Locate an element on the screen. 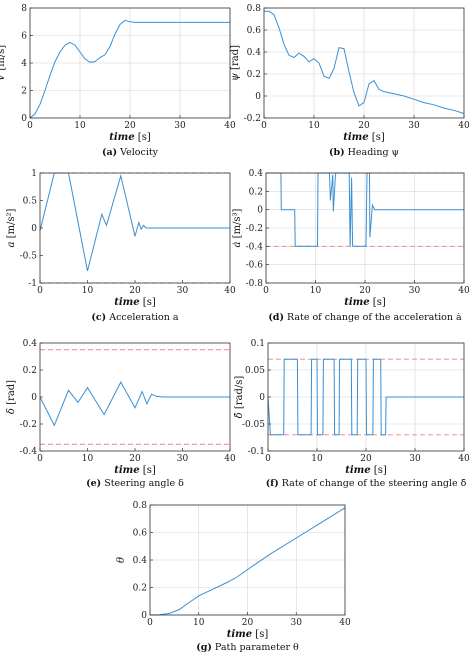  y-tick-label: -1 is located at coordinates (32, 284).